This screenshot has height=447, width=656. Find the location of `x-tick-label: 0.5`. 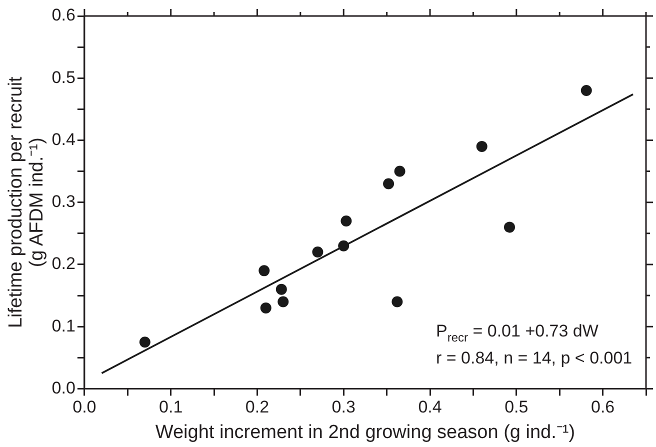

x-tick-label: 0.5 is located at coordinates (516, 407).